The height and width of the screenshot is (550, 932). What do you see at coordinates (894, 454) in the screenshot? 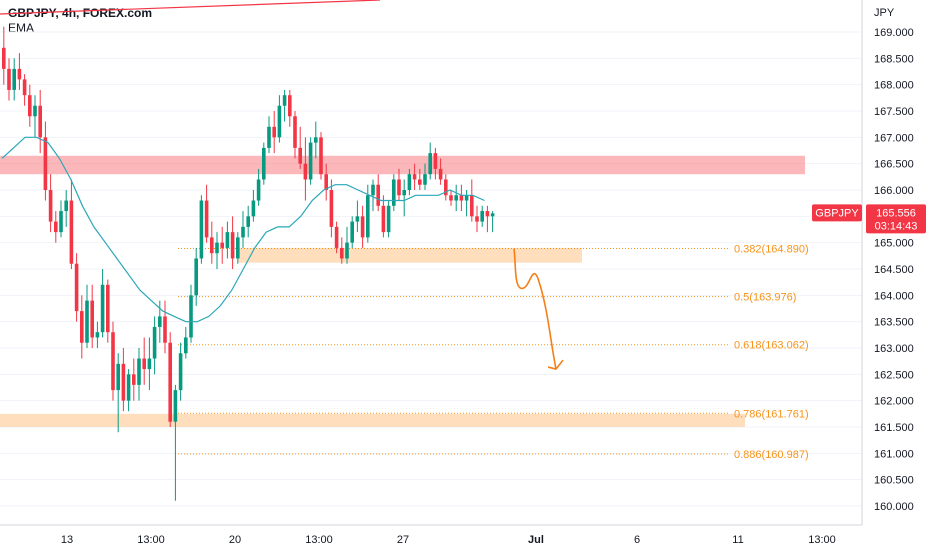
I see `y-tick-label: 161.000` at bounding box center [894, 454].